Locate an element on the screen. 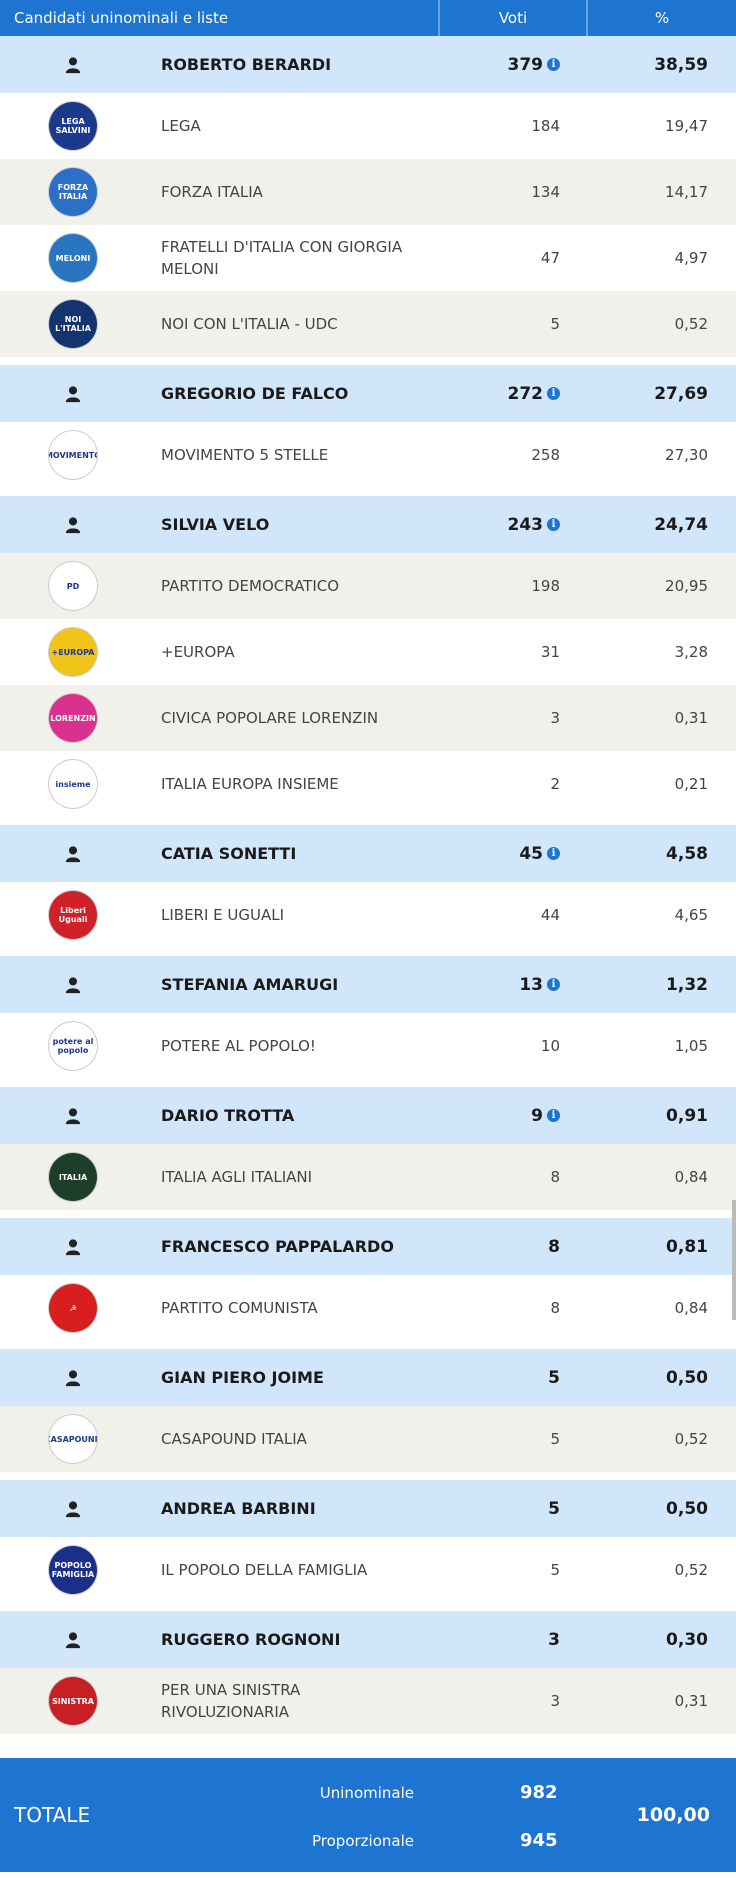  votes-cell: 258 is located at coordinates (545, 455).